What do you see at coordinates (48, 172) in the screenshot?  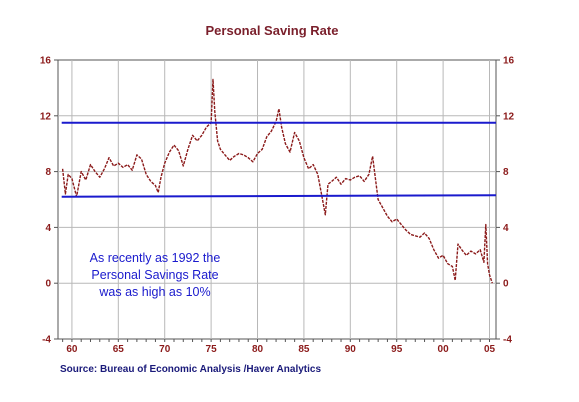 I see `y-tick-label-left: 8` at bounding box center [48, 172].